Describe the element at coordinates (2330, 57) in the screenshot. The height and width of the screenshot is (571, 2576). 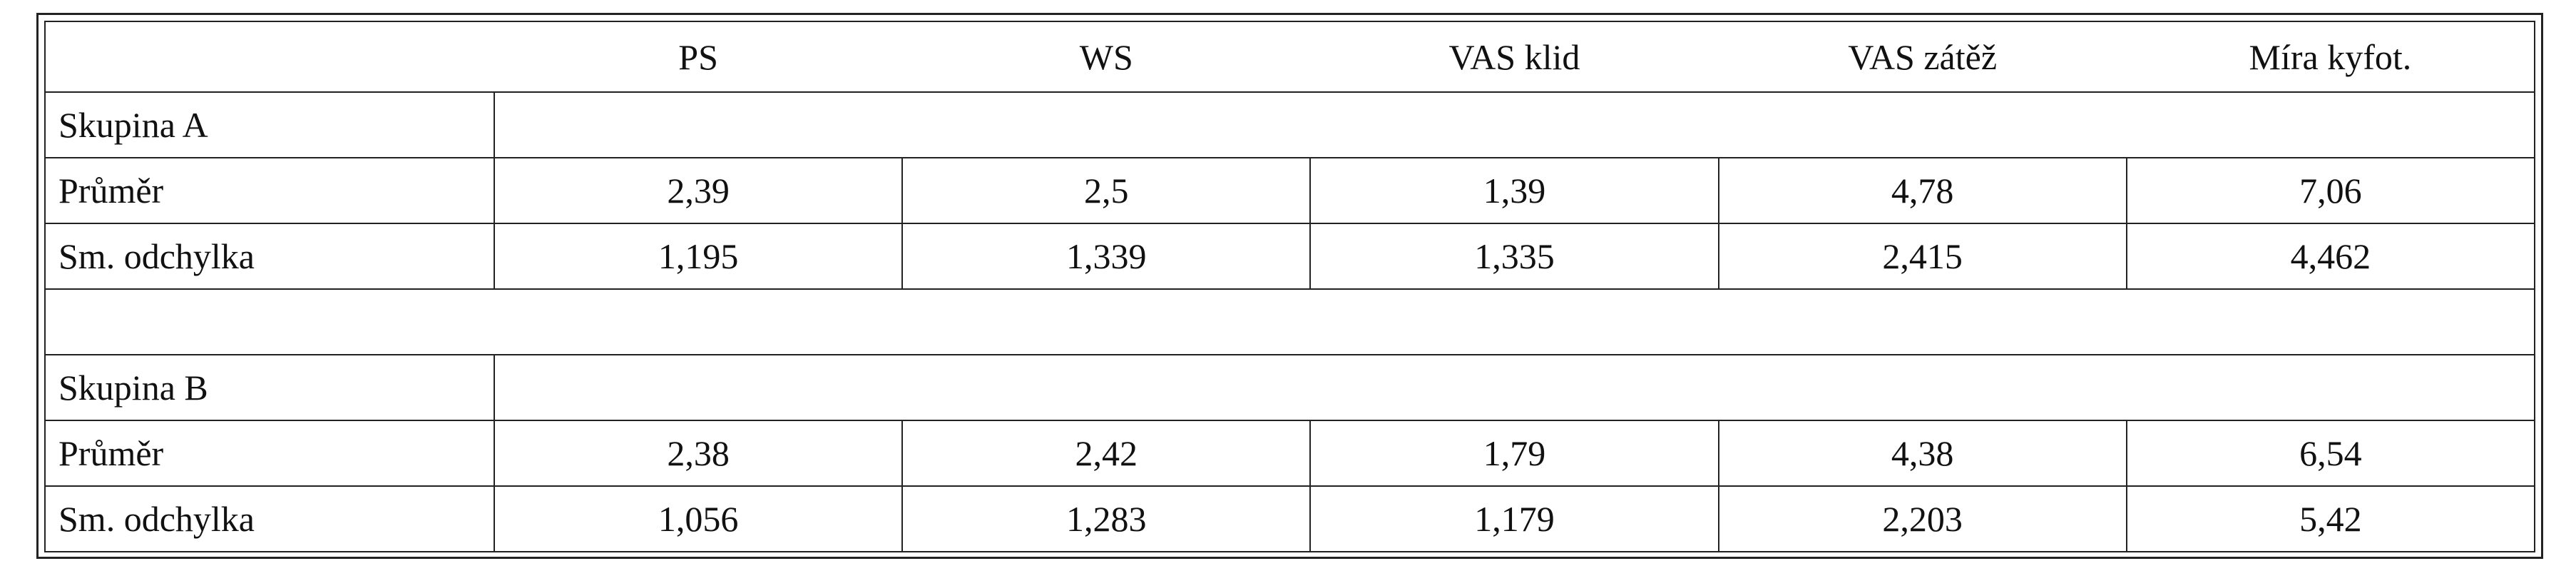
I see `column-header: Míra kyfot.` at that location.